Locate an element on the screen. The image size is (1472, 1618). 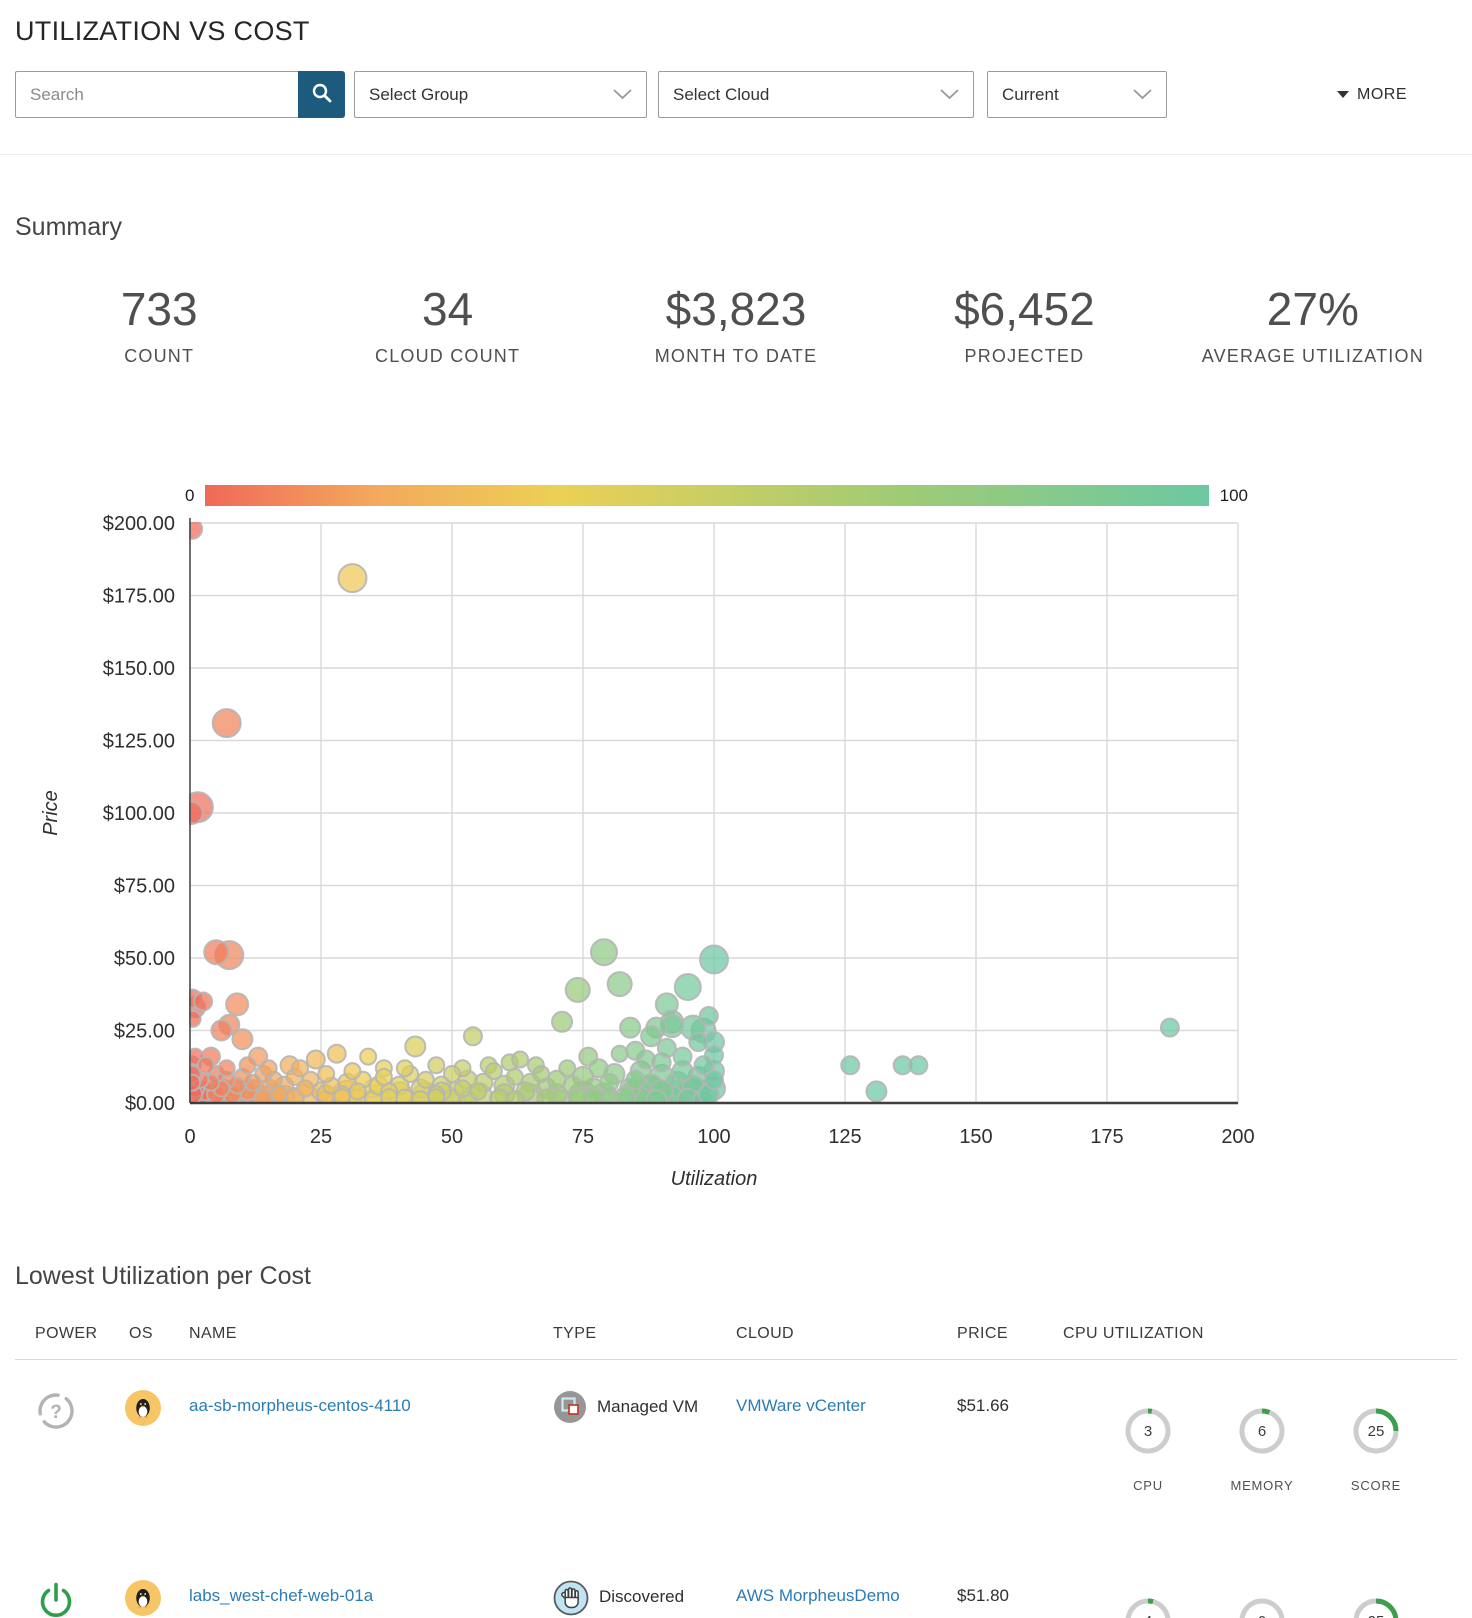
caret-down-icon is located at coordinates (1343, 94).